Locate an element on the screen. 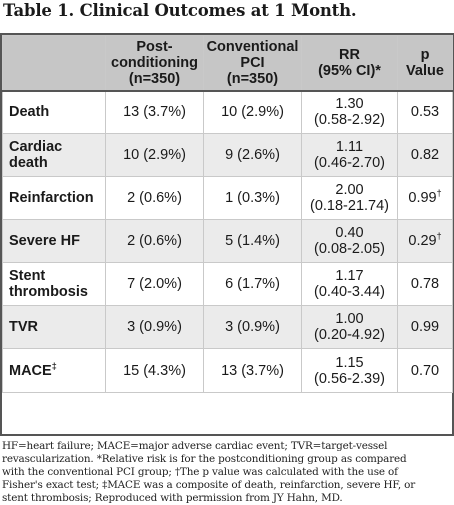 This screenshot has width=454, height=505. row-label: Death is located at coordinates (54, 112).